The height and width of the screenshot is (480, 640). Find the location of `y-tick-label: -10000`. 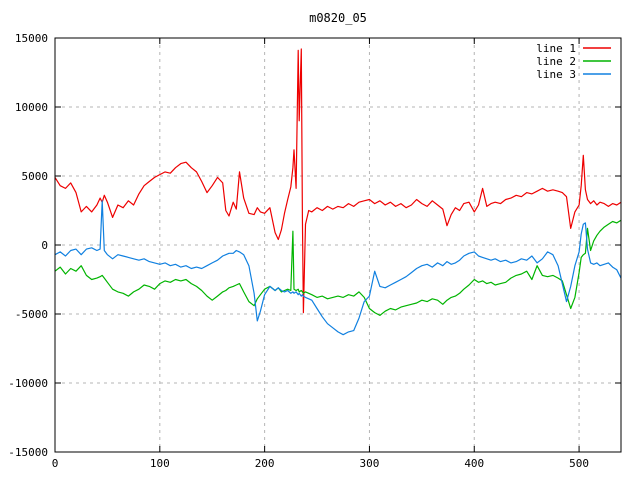

y-tick-label: -10000 is located at coordinates (28, 383).